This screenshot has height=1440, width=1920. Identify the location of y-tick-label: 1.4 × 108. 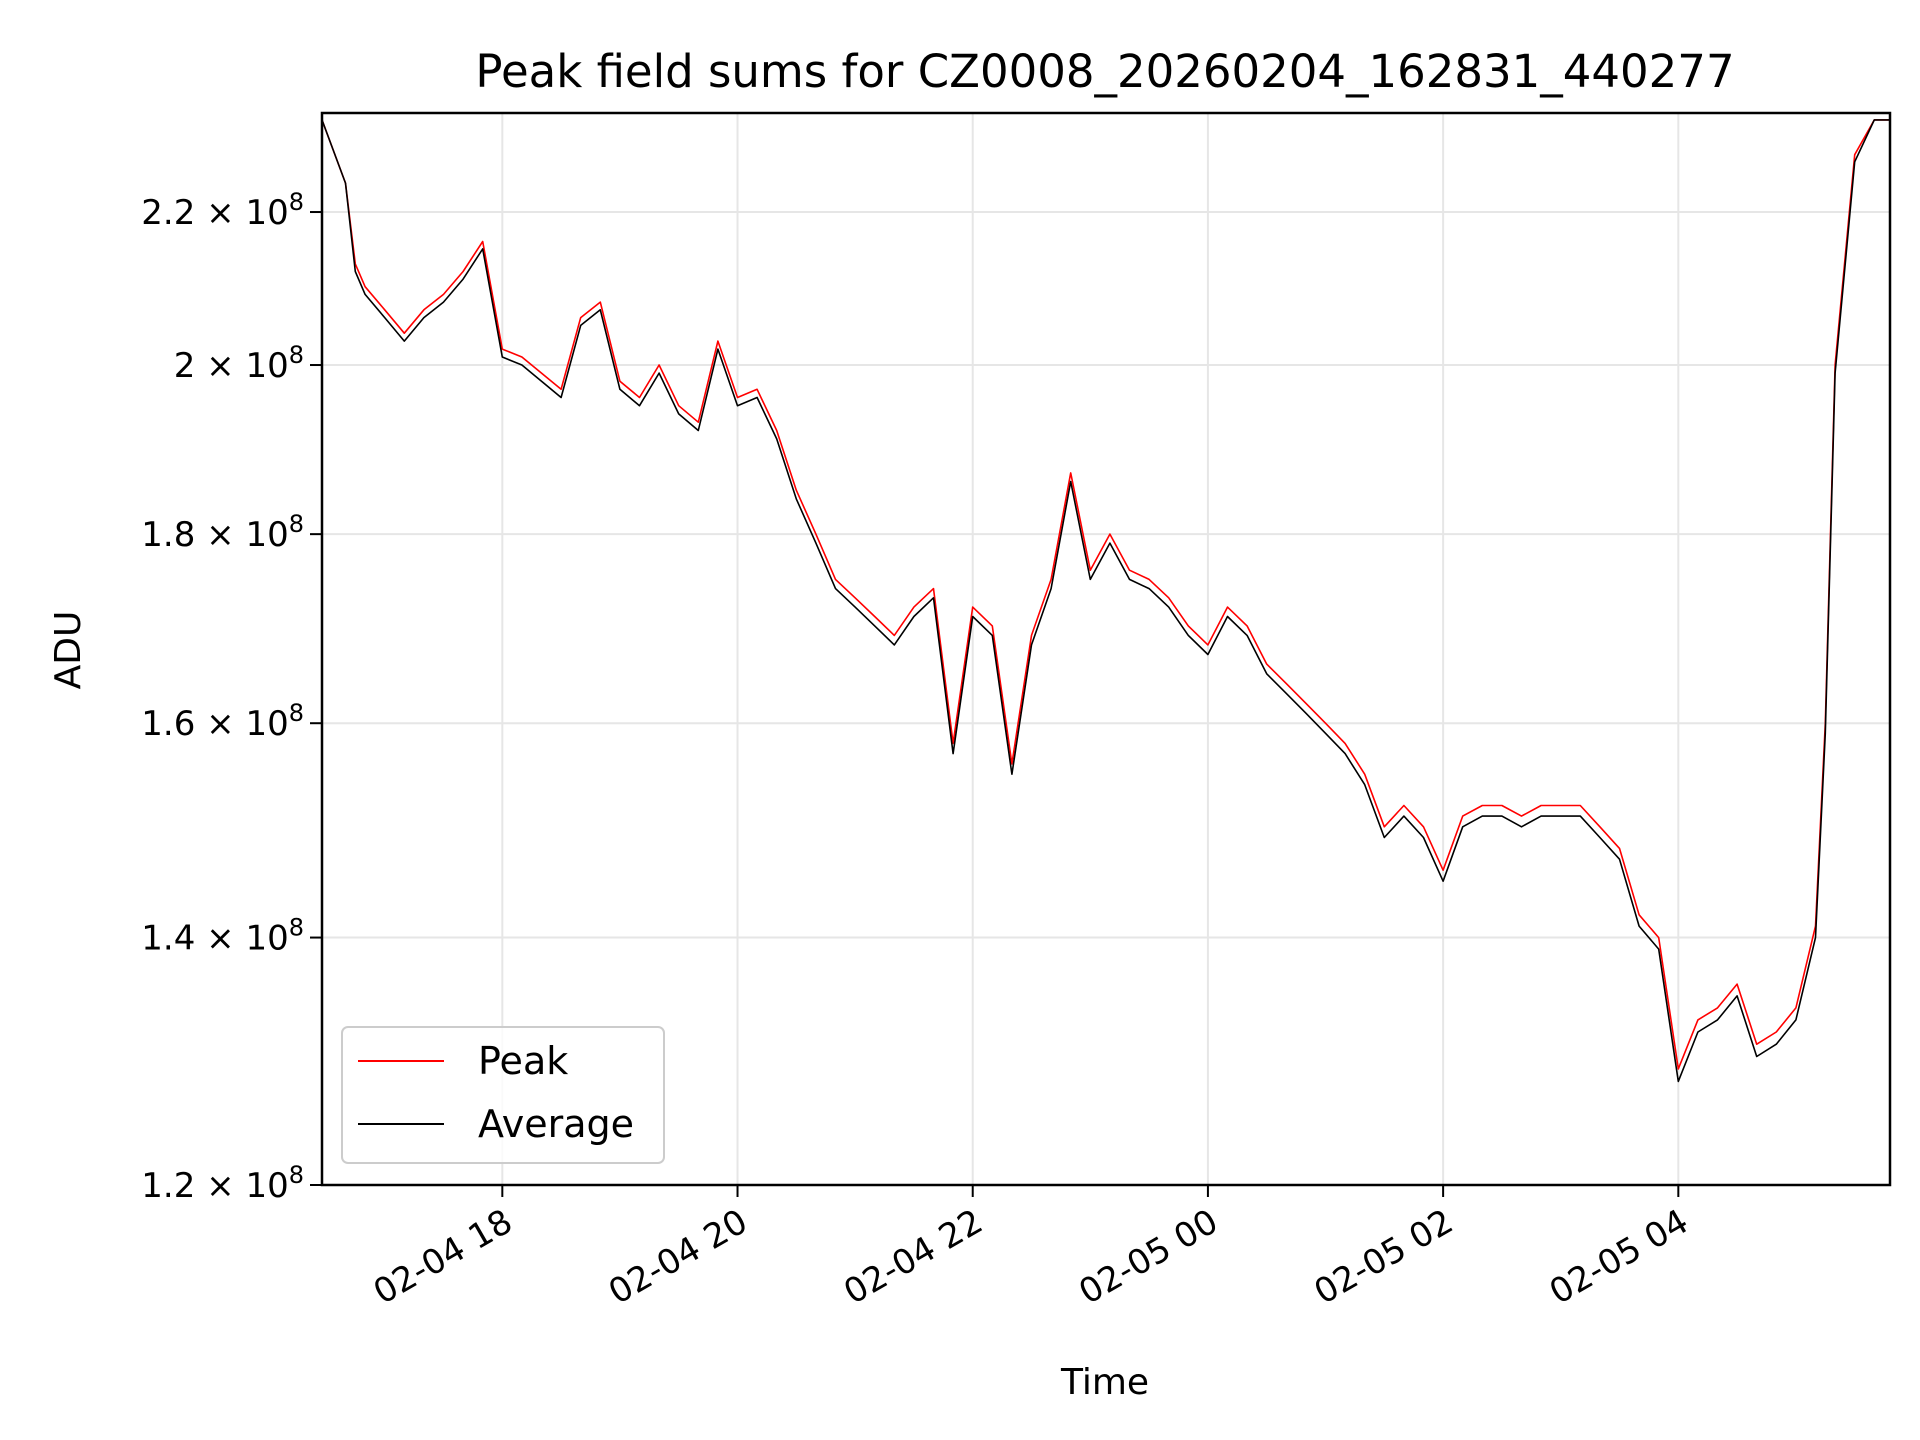
(222, 936).